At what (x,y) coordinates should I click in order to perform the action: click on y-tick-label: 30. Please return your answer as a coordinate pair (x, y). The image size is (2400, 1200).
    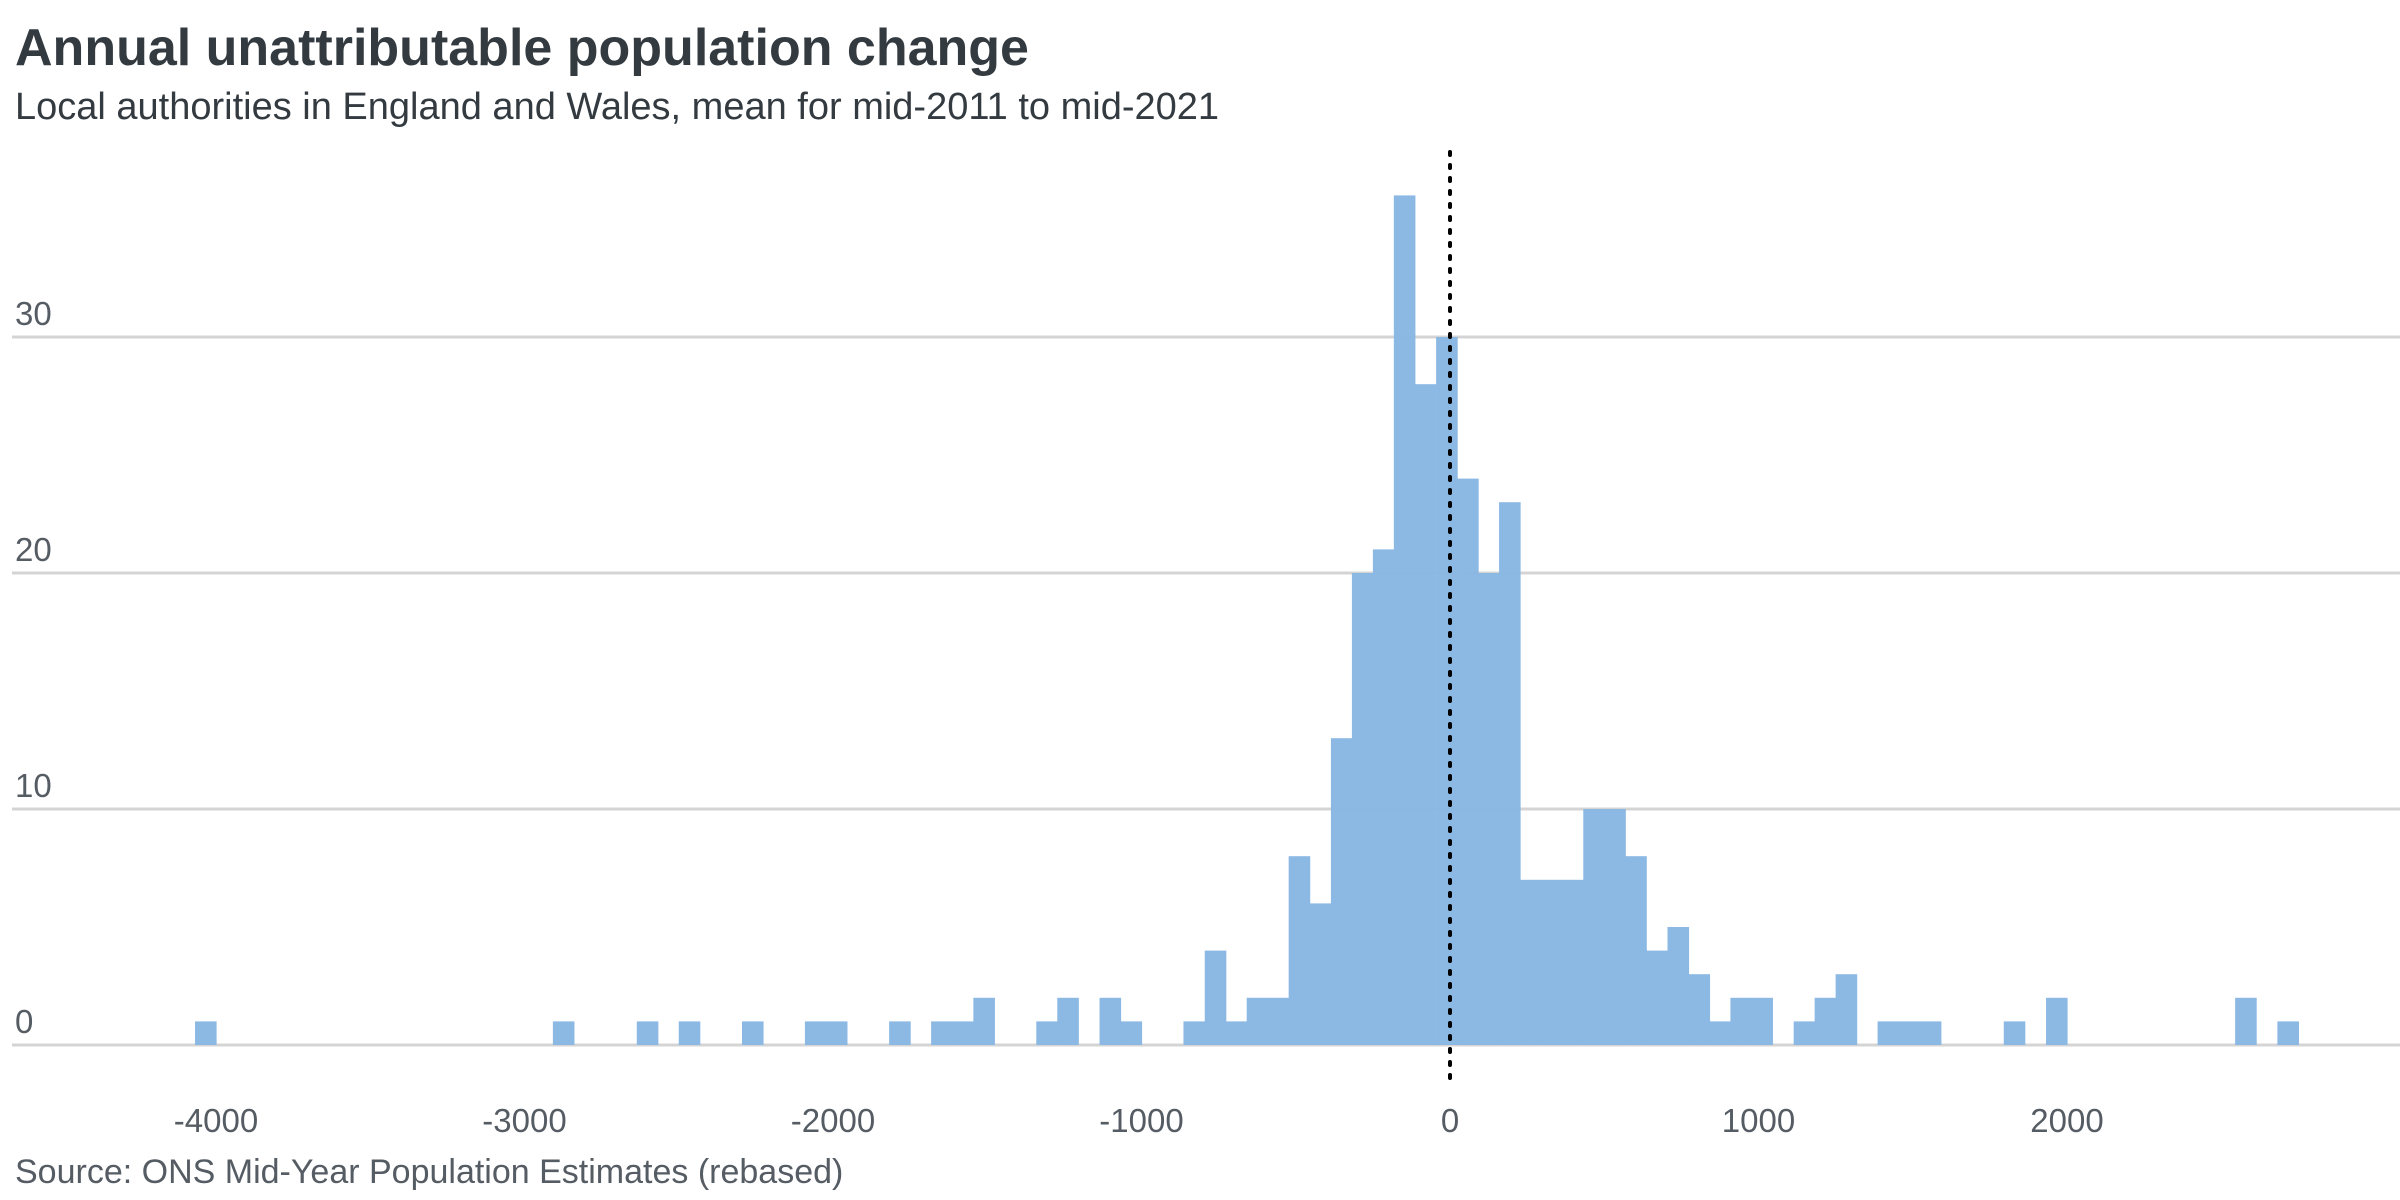
    Looking at the image, I should click on (33, 313).